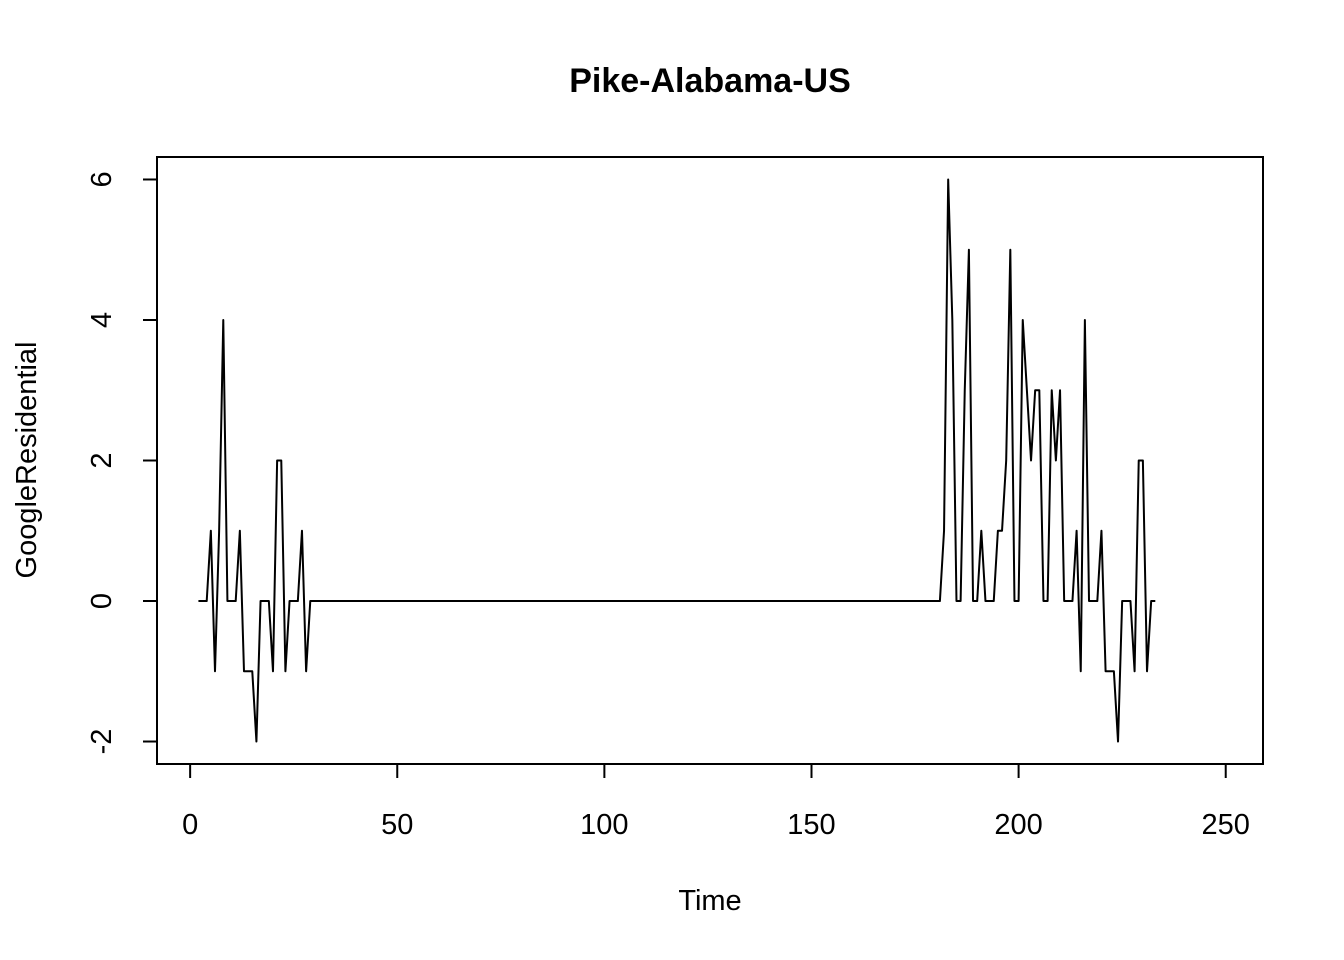 This screenshot has height=960, width=1344. I want to click on y-tick-label: 0, so click(102, 601).